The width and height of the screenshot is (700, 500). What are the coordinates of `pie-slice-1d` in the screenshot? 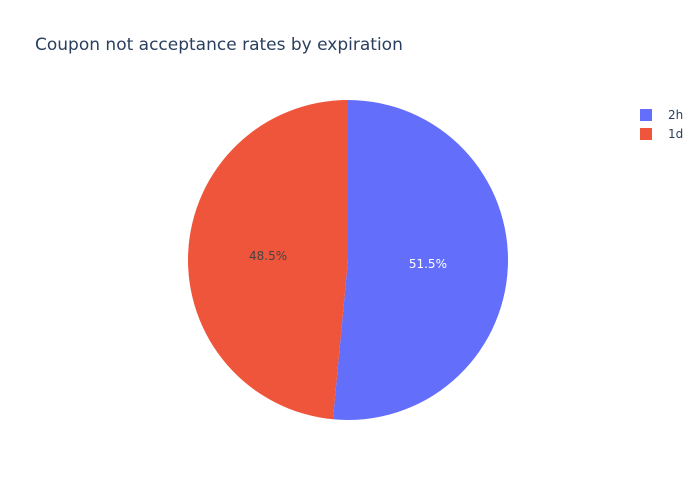 It's located at (267, 260).